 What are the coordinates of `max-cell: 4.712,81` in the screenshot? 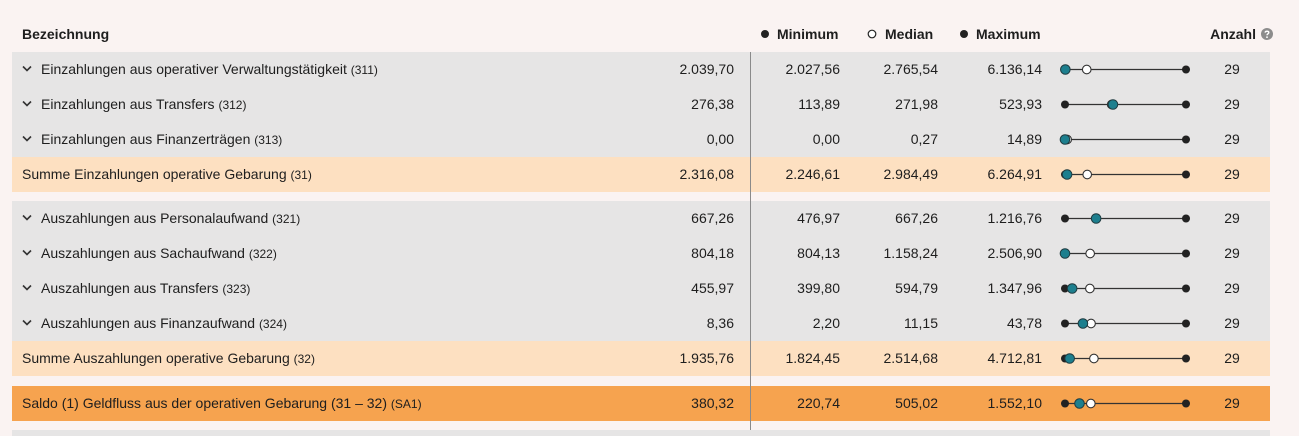 It's located at (1015, 358).